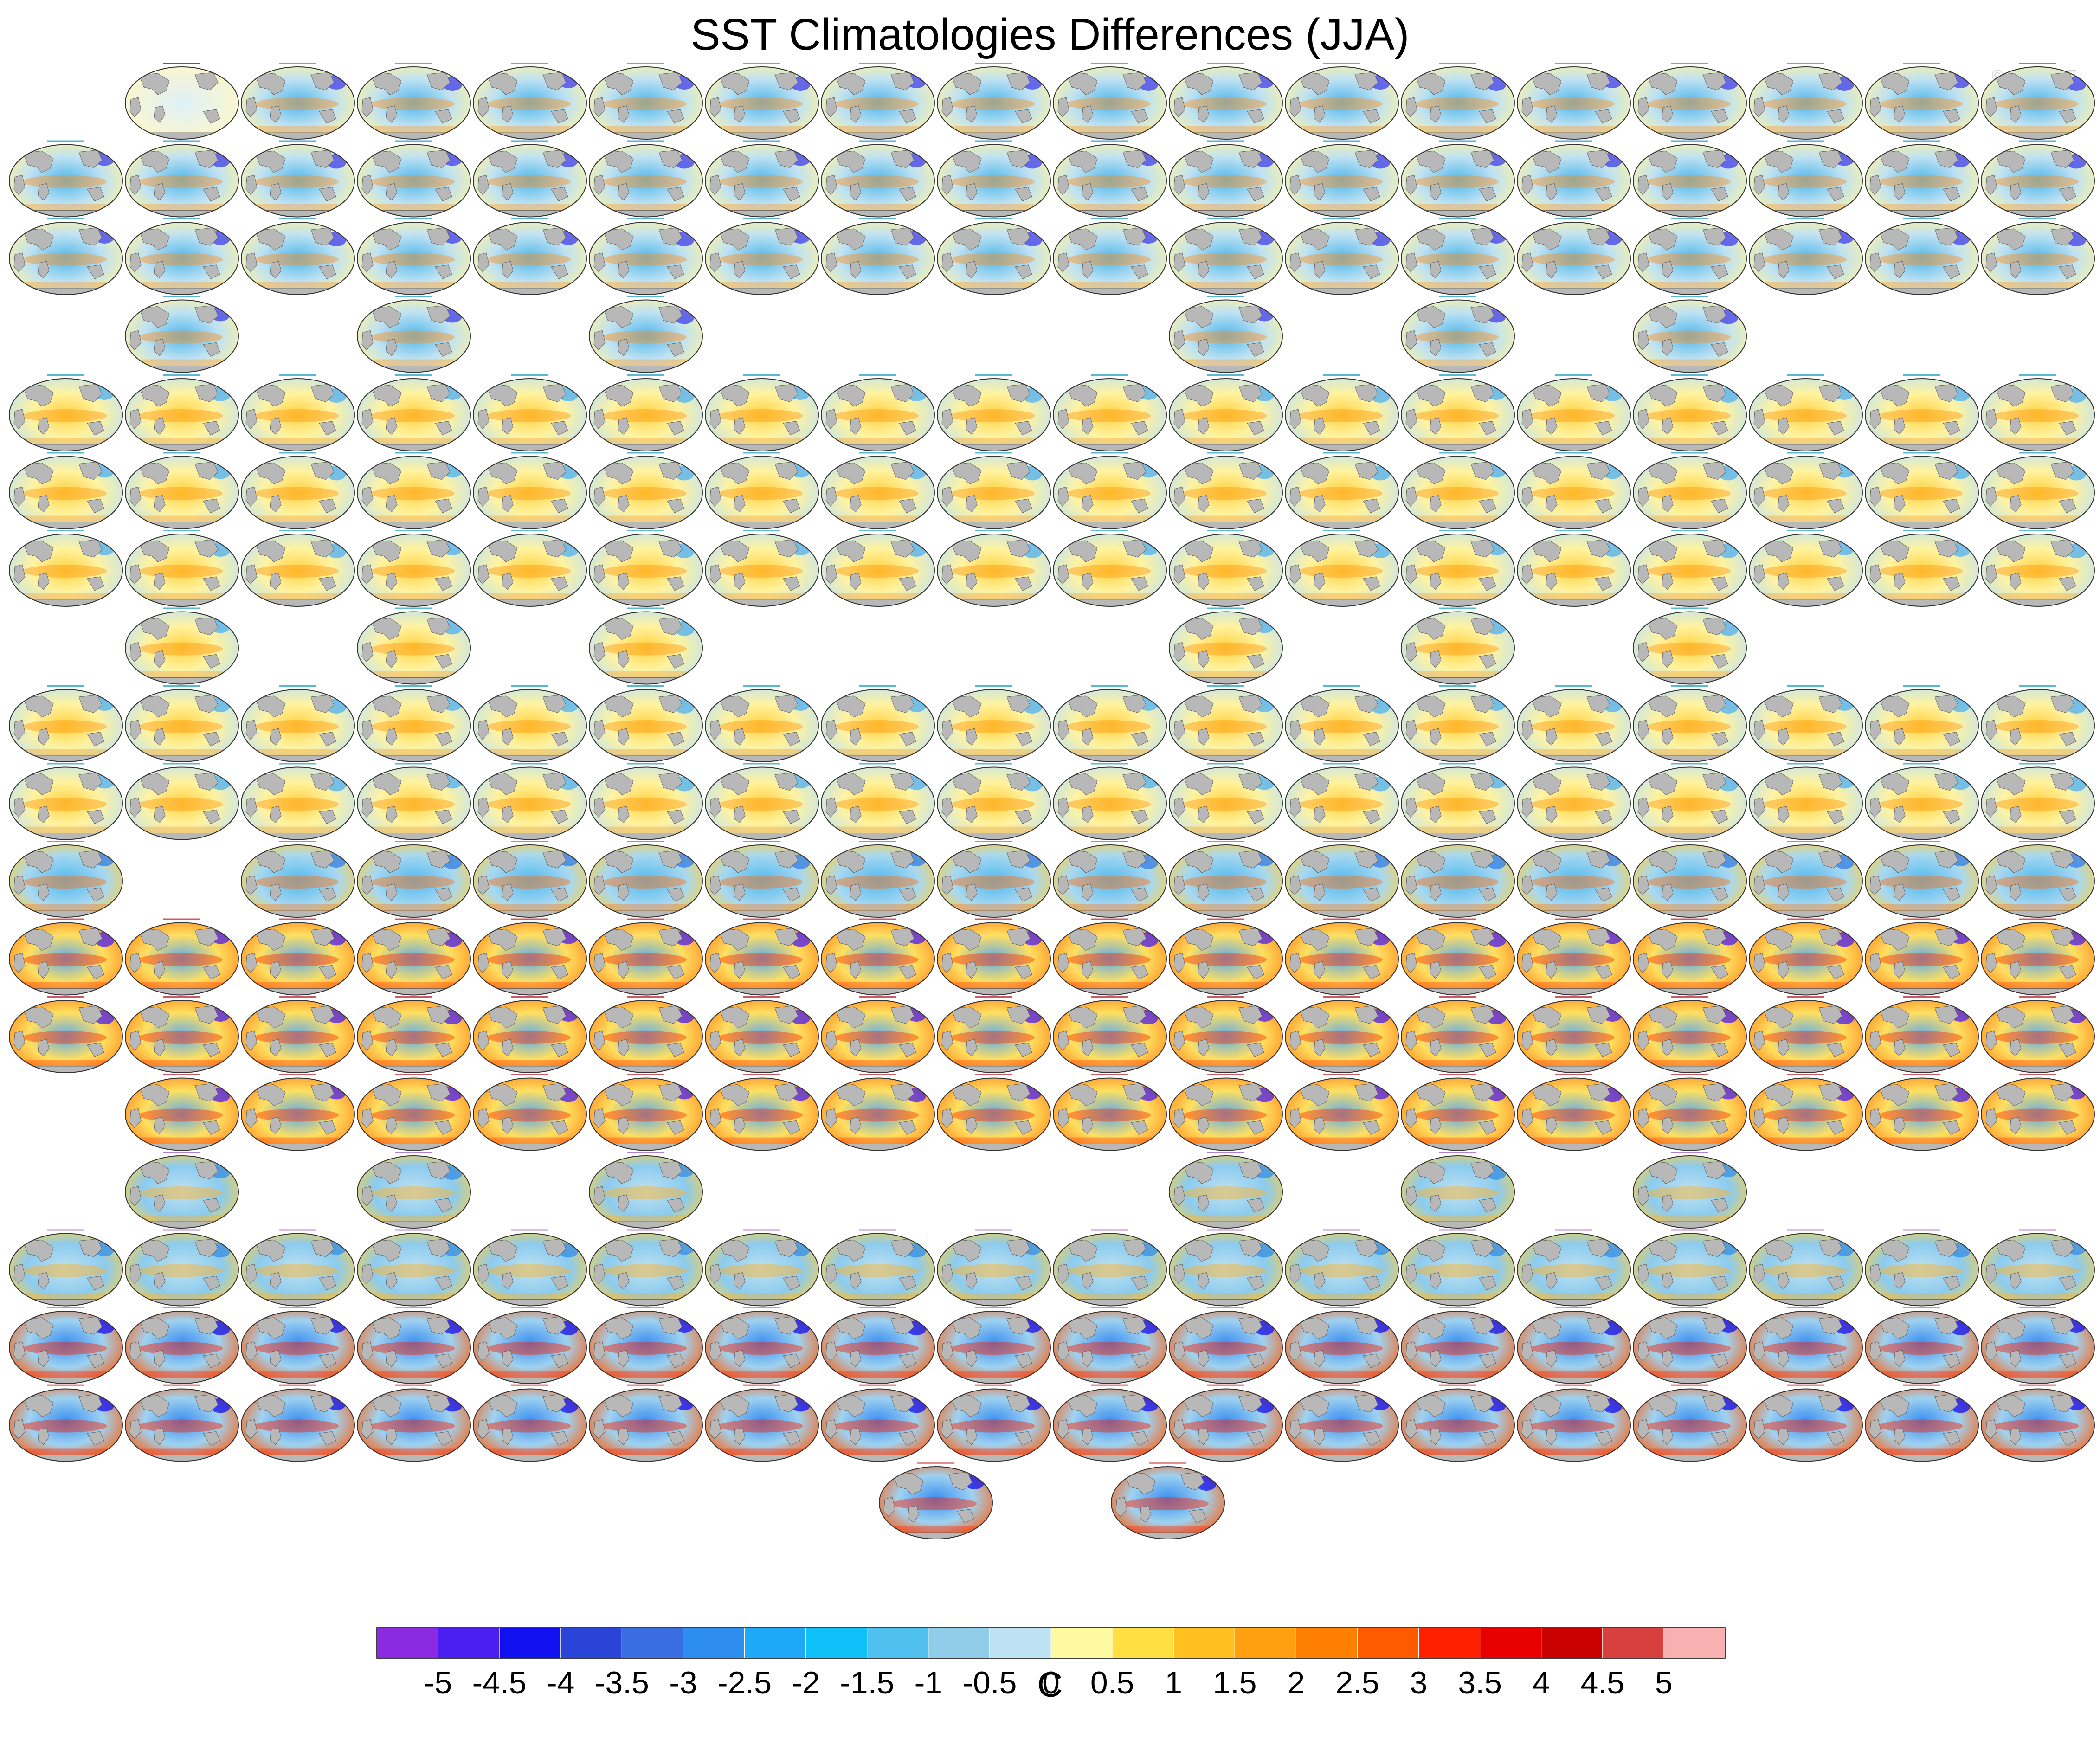 This screenshot has height=1745, width=2100. What do you see at coordinates (438, 1683) in the screenshot?
I see `colorbar-tick-label: -5` at bounding box center [438, 1683].